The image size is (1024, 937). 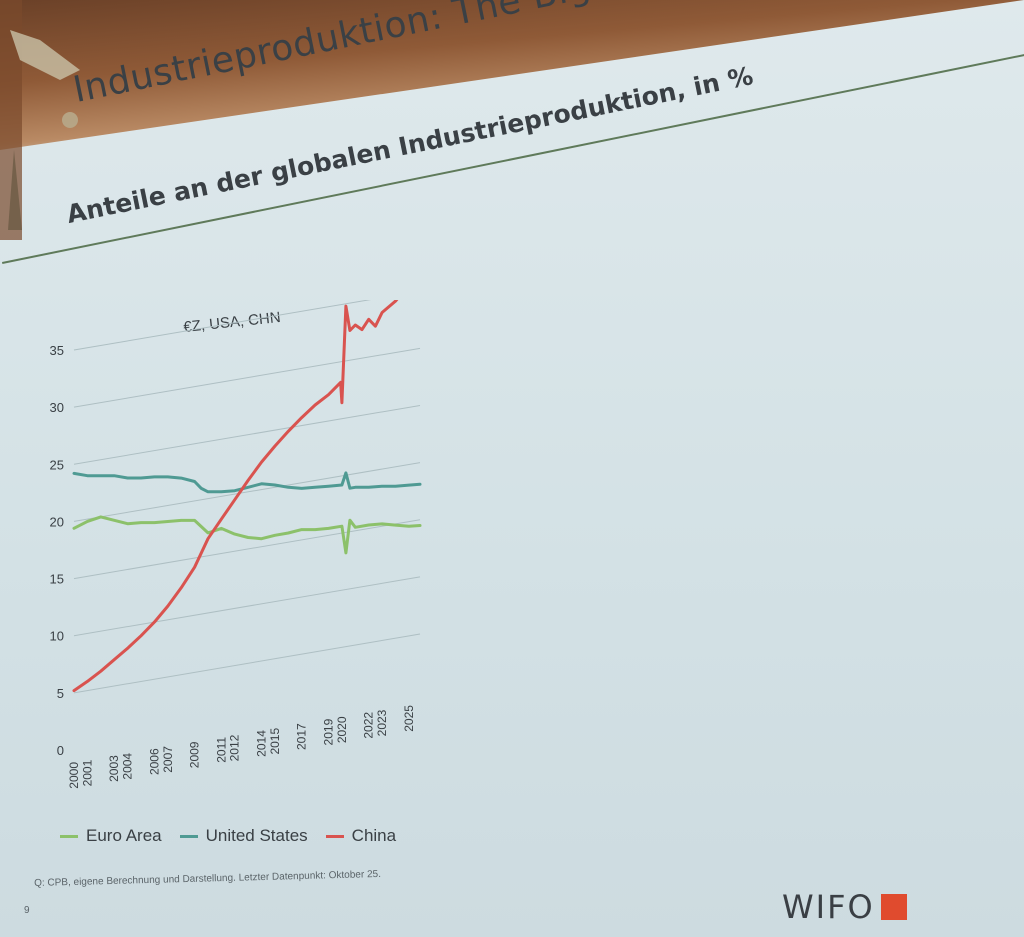 I want to click on y-tick-label-30: 30, so click(x=57, y=407).